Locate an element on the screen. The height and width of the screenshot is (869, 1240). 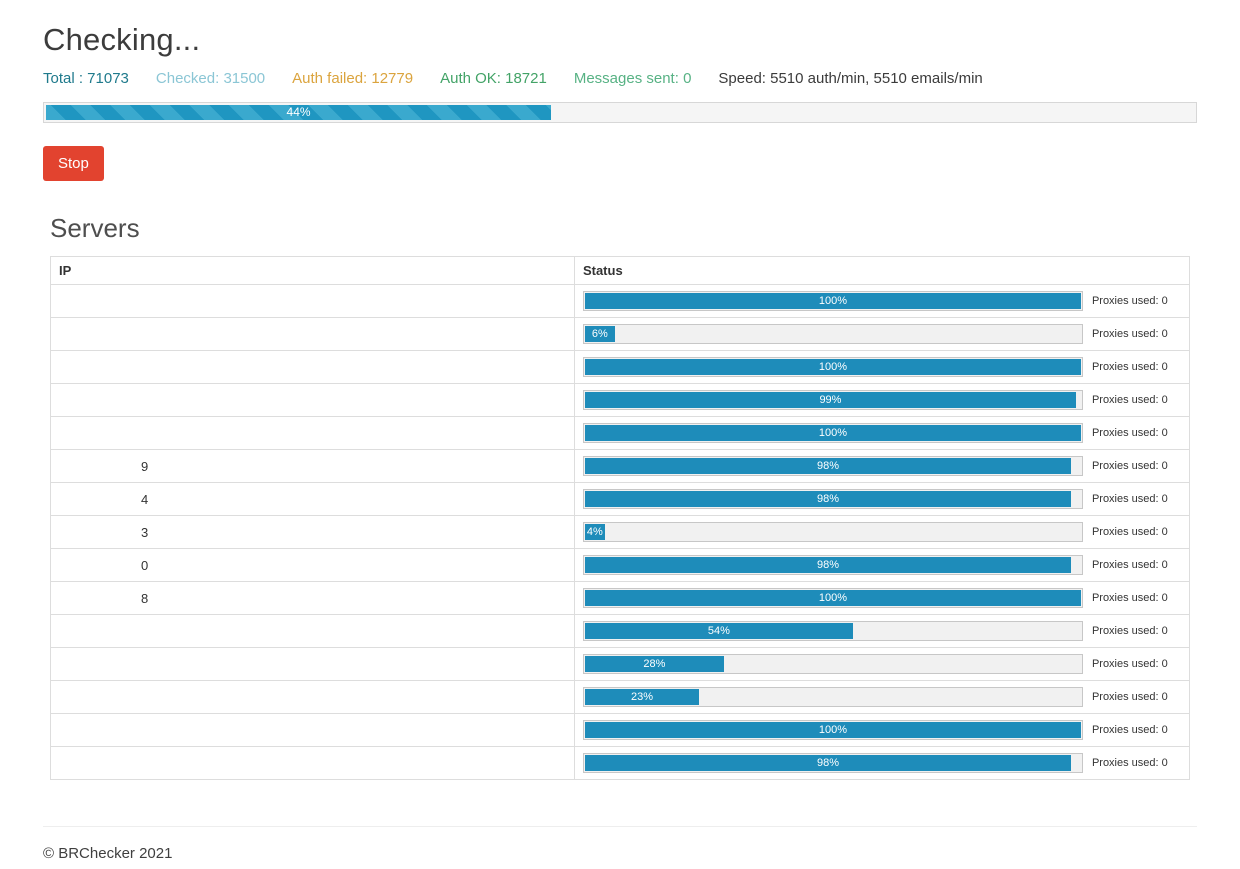
server-progress-bar: 99% is located at coordinates (832, 400).